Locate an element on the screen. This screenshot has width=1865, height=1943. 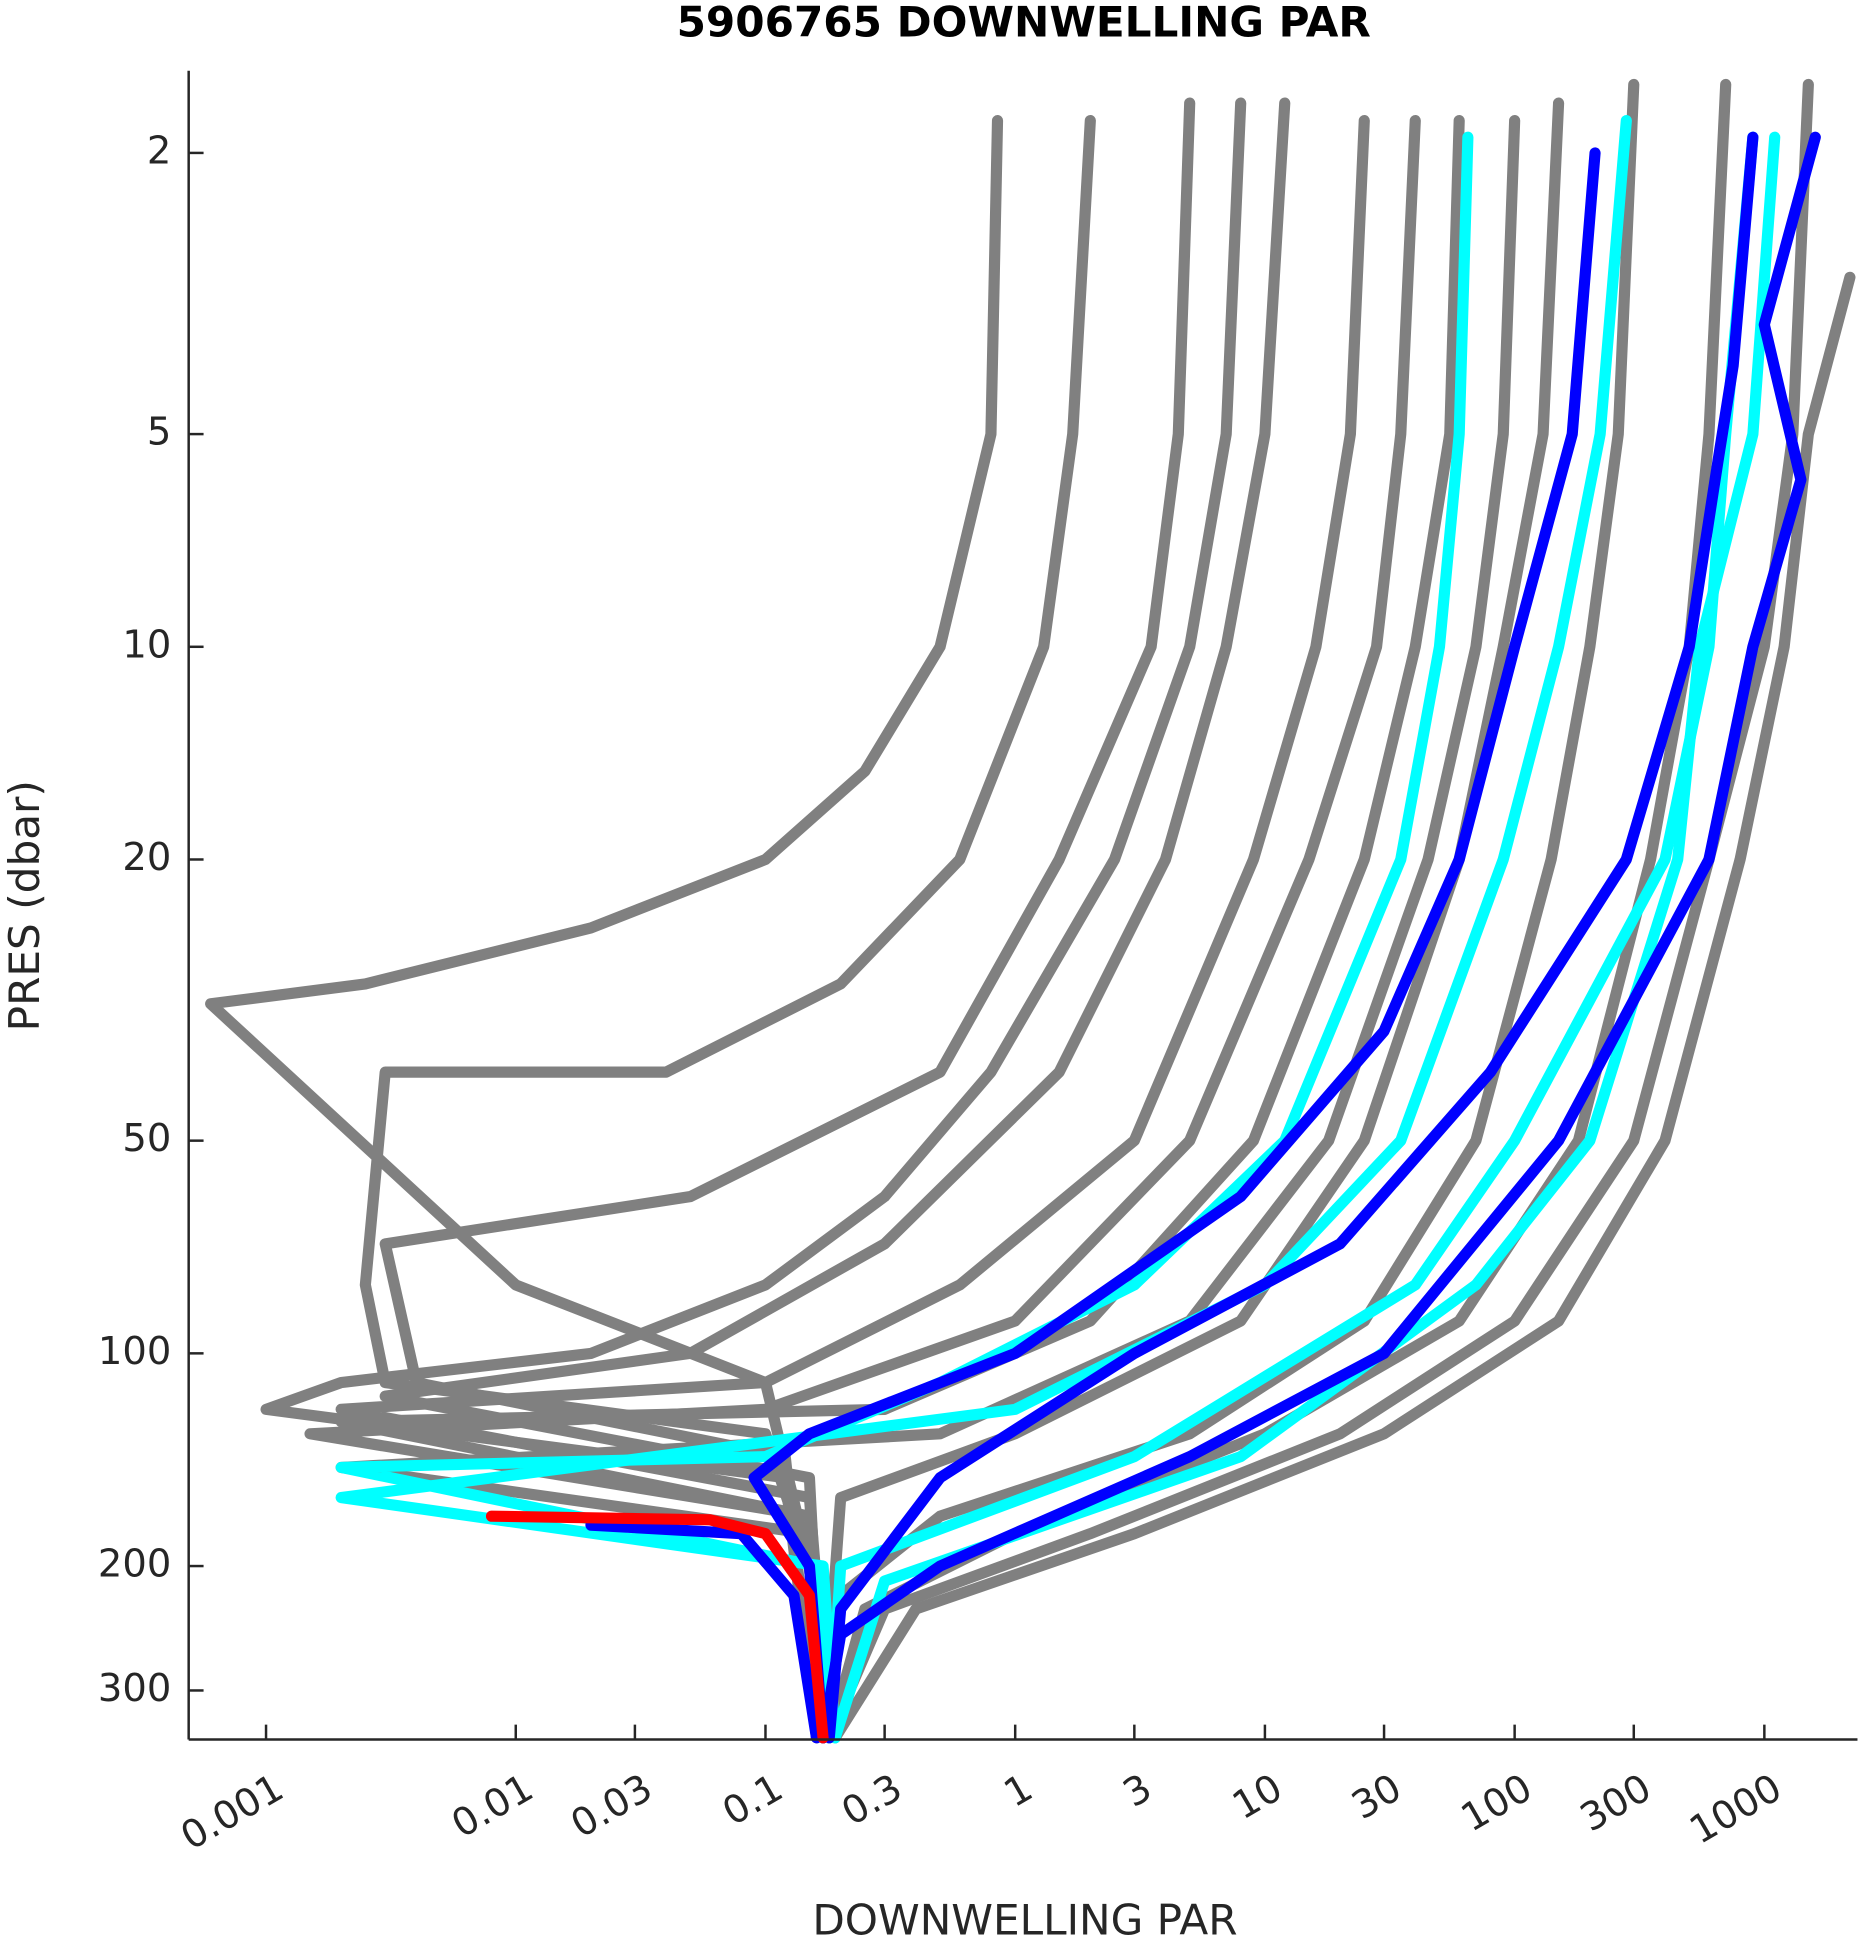
x-tick-label: 10 is located at coordinates (1257, 1796).